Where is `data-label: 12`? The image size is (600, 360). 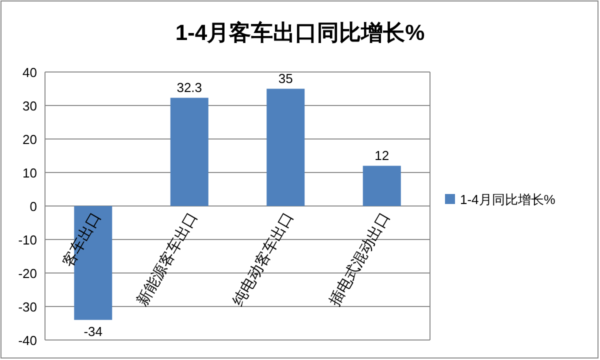 data-label: 12 is located at coordinates (382, 155).